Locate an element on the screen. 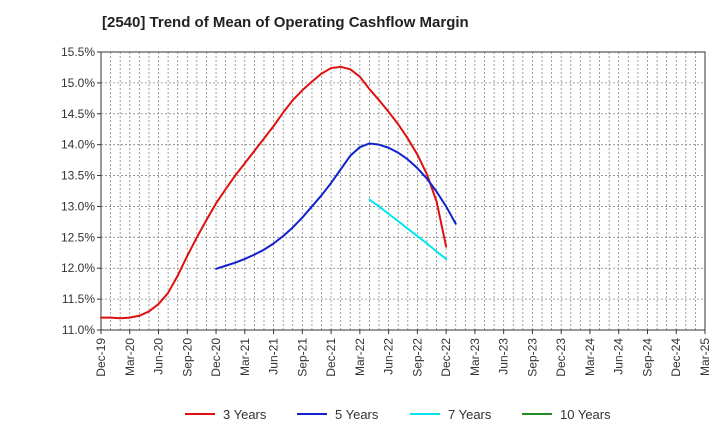  x-tick-label: Dec-22 is located at coordinates (446, 357).